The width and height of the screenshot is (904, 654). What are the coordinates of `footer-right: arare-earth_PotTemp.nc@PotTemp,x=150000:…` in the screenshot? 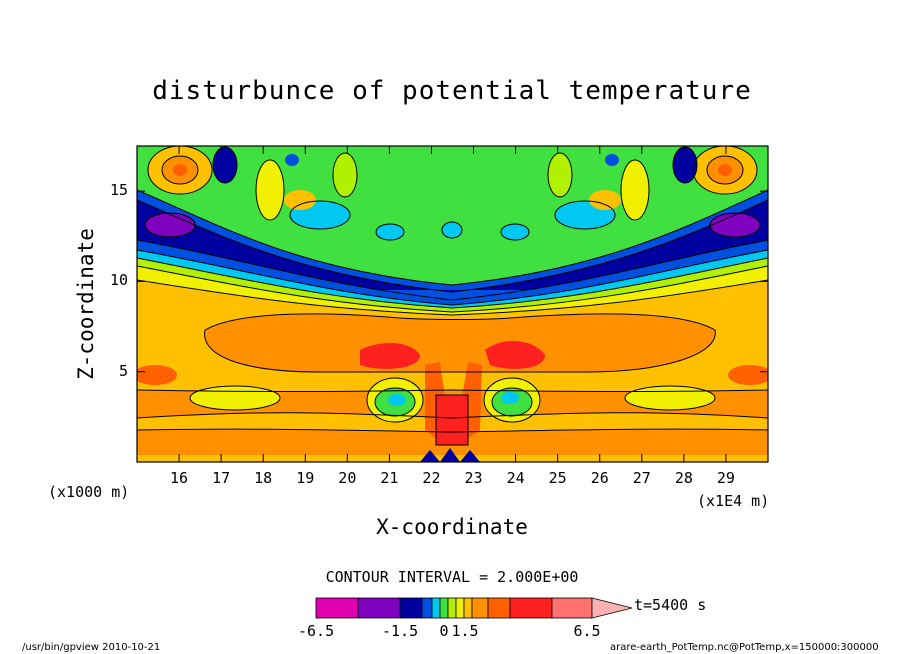 It's located at (744, 647).